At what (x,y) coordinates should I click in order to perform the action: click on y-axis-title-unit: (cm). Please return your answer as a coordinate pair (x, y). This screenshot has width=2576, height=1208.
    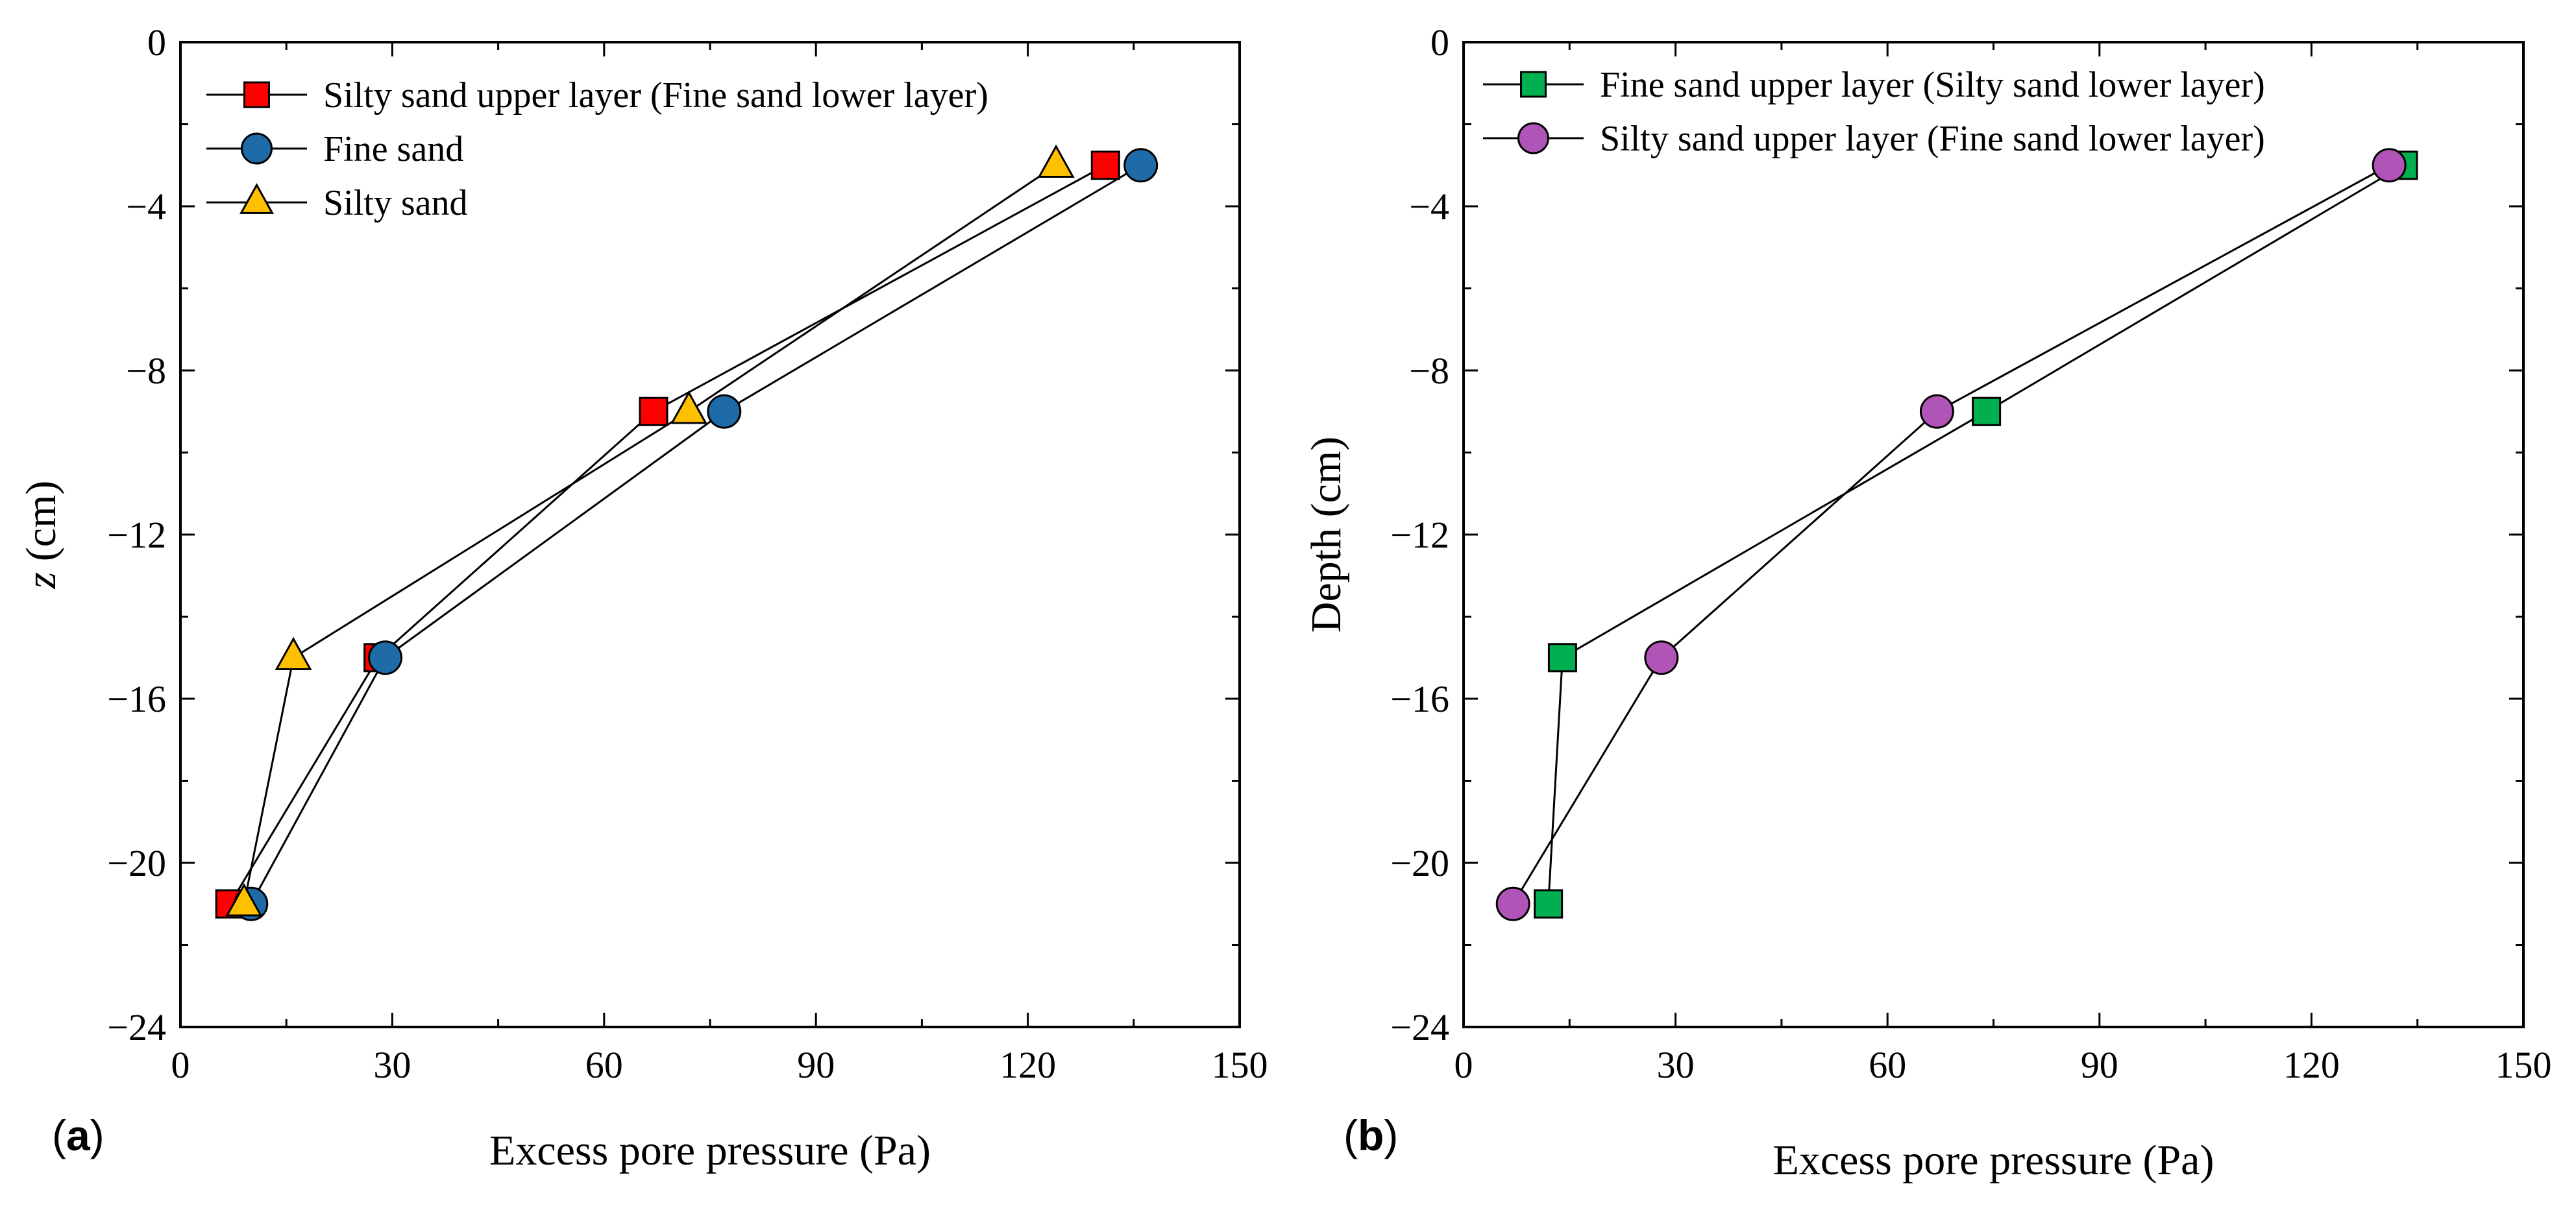
    Looking at the image, I should click on (41, 526).